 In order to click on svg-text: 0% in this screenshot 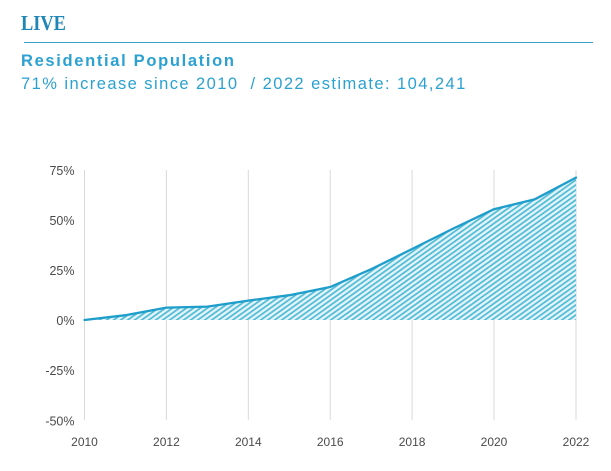, I will do `click(65, 321)`.